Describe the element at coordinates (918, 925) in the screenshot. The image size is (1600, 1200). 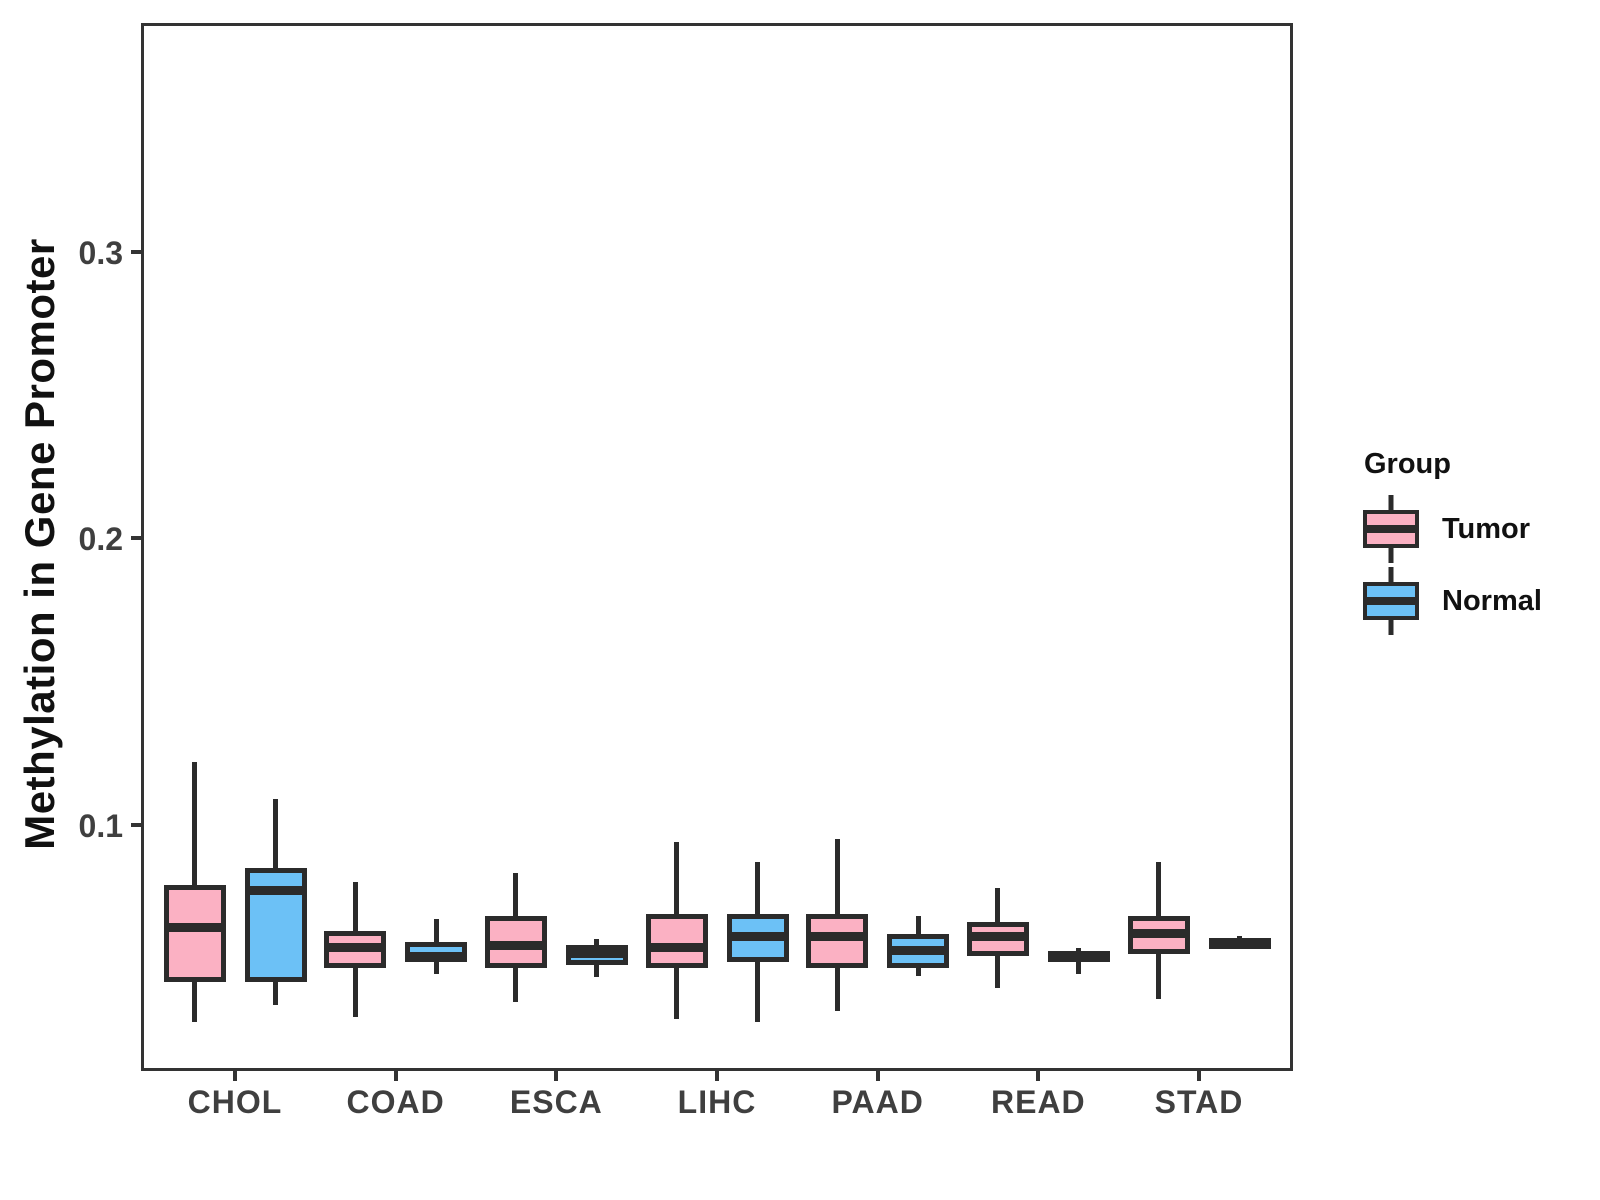
I see `whisker-upper-normal-paad` at that location.